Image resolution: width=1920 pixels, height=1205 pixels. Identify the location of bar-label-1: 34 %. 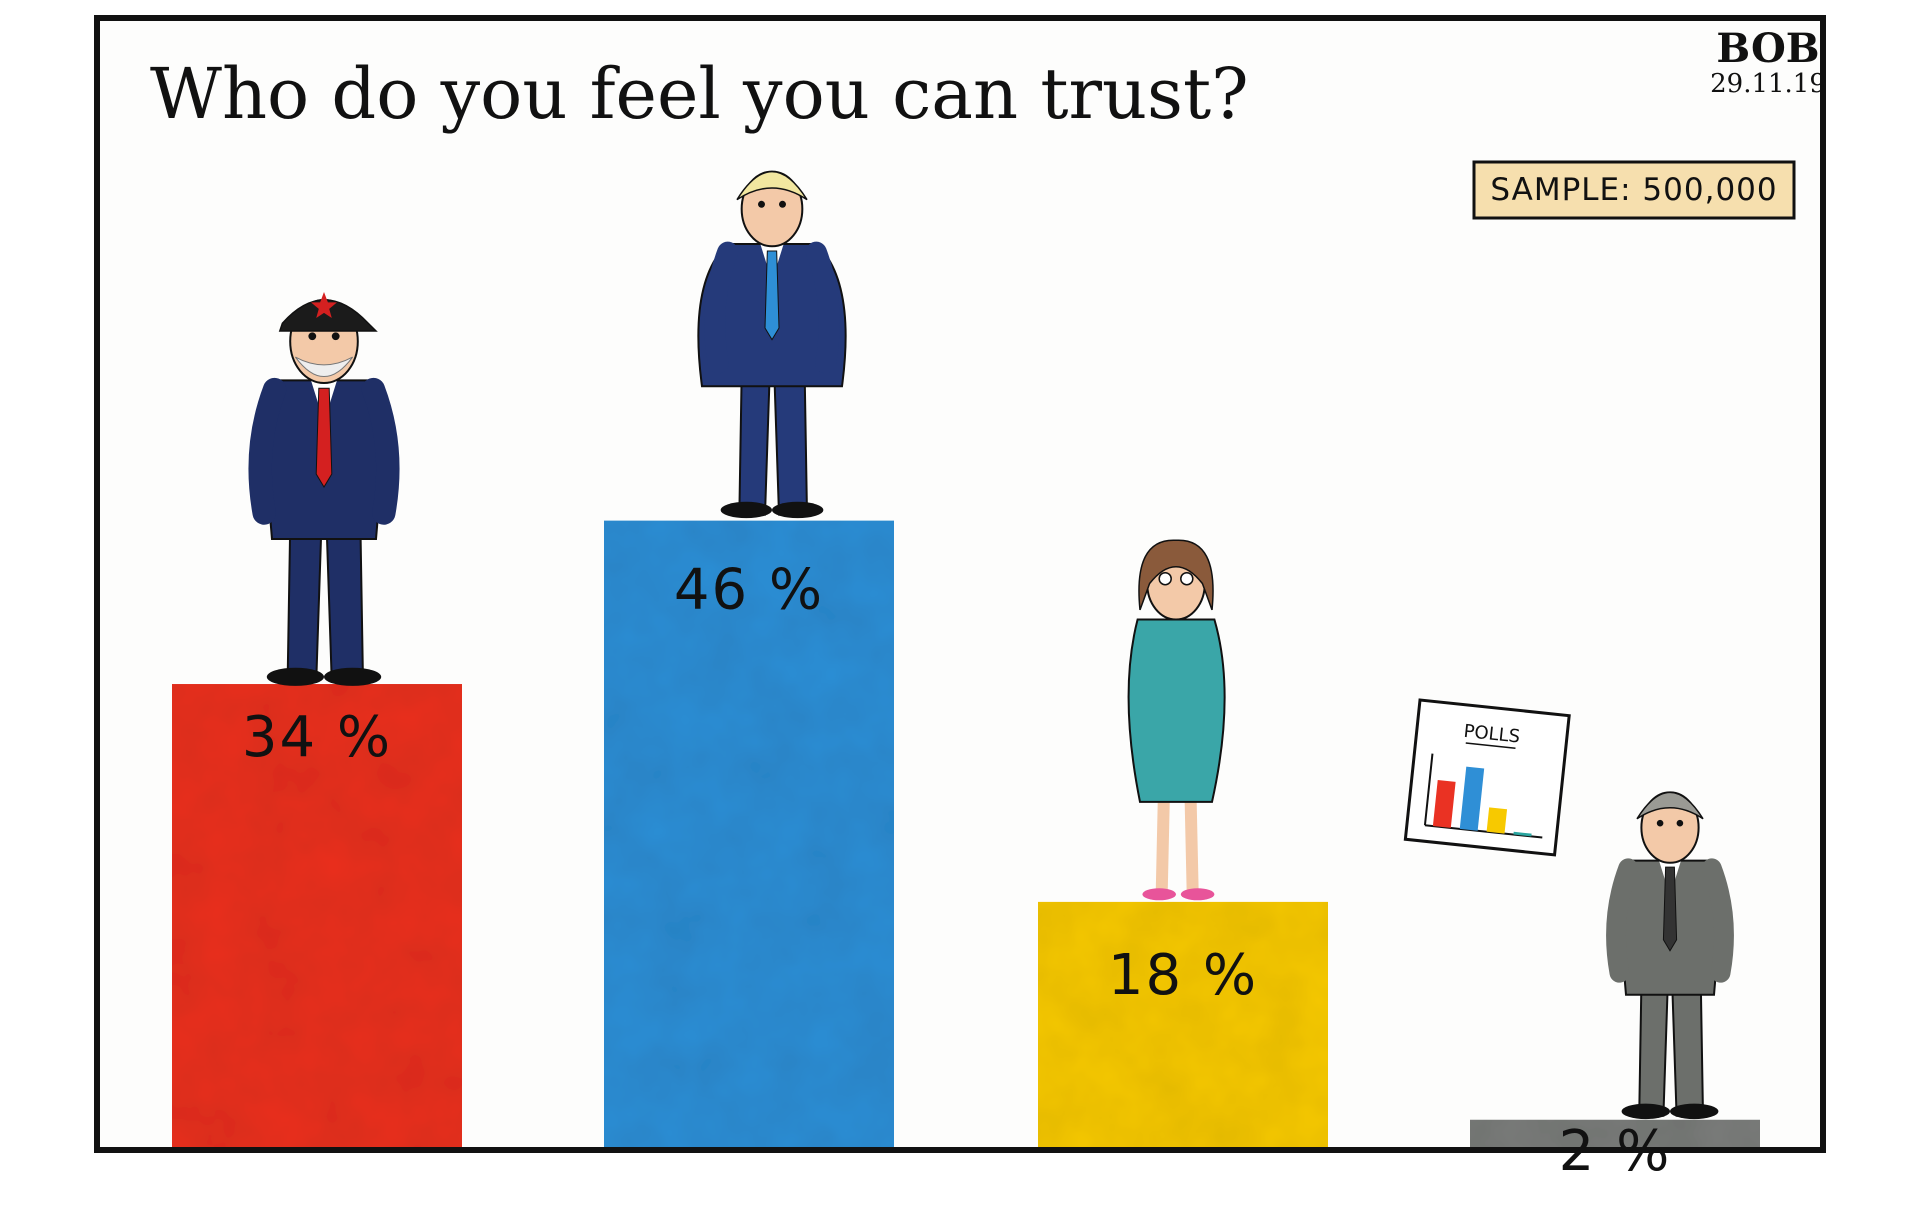
(317, 737).